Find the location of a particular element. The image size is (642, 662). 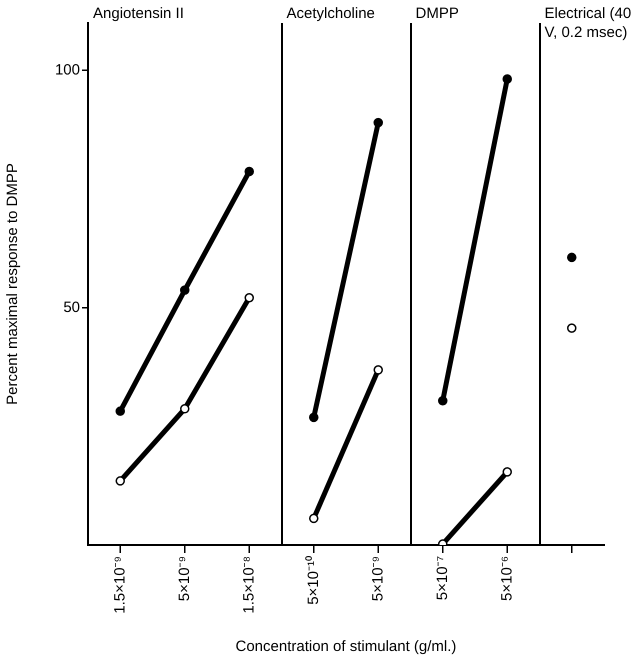

text: Angiotensin II is located at coordinates (138, 13).